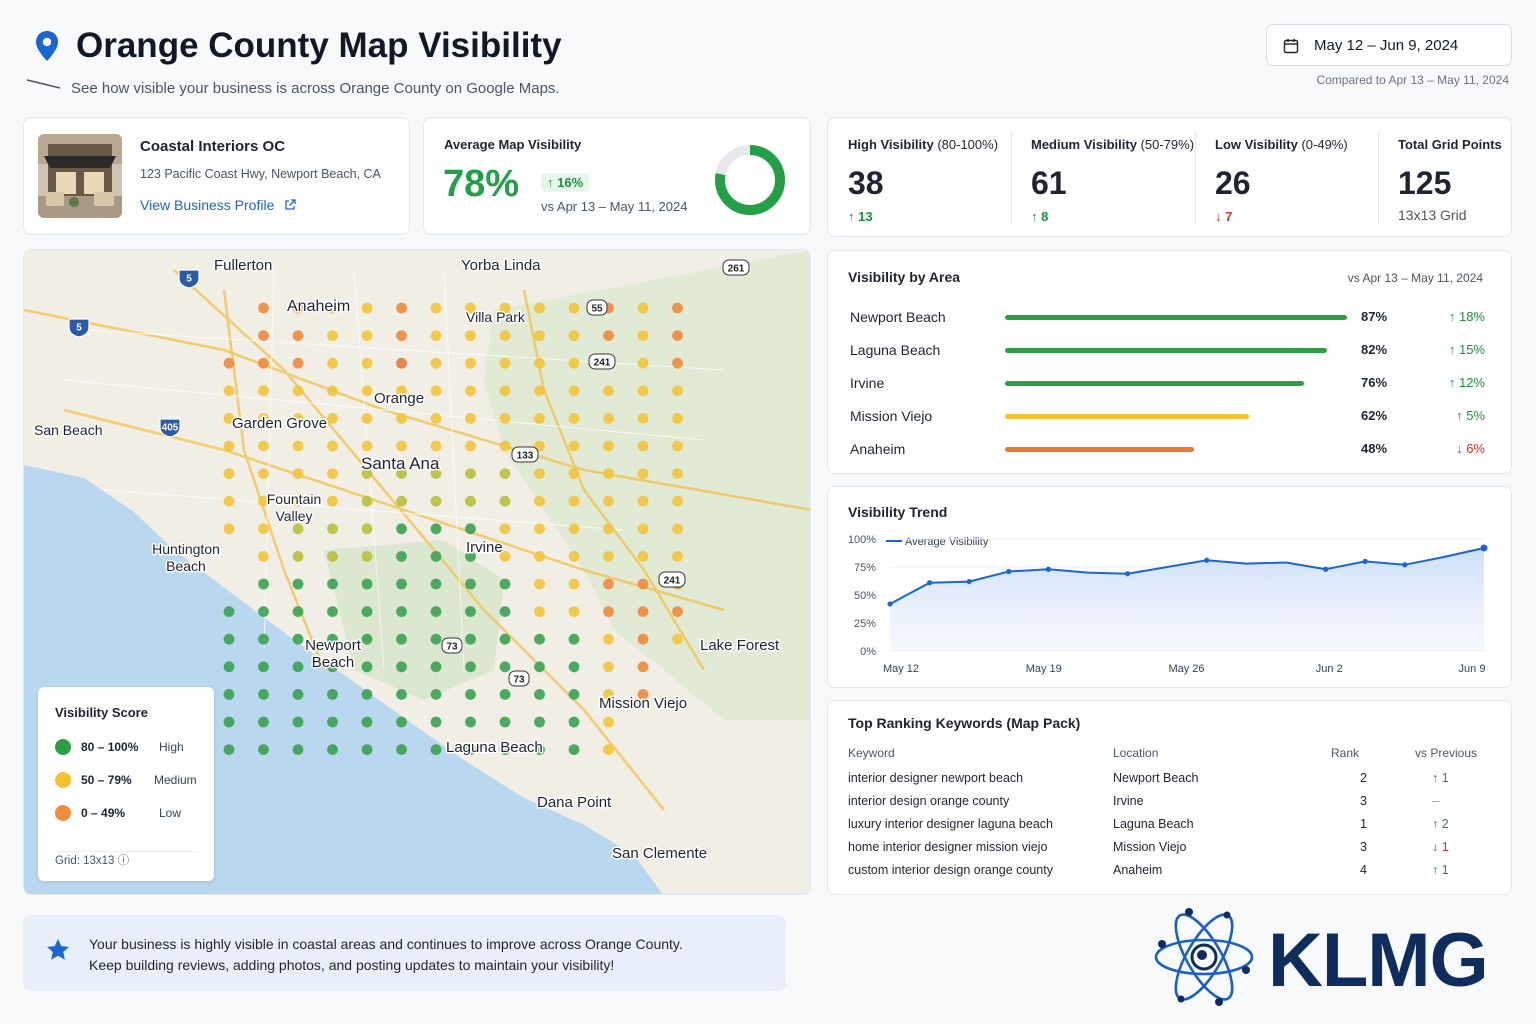 Image resolution: width=1536 pixels, height=1024 pixels. I want to click on legend-row-medium: 50 – 79% Medium, so click(130, 780).